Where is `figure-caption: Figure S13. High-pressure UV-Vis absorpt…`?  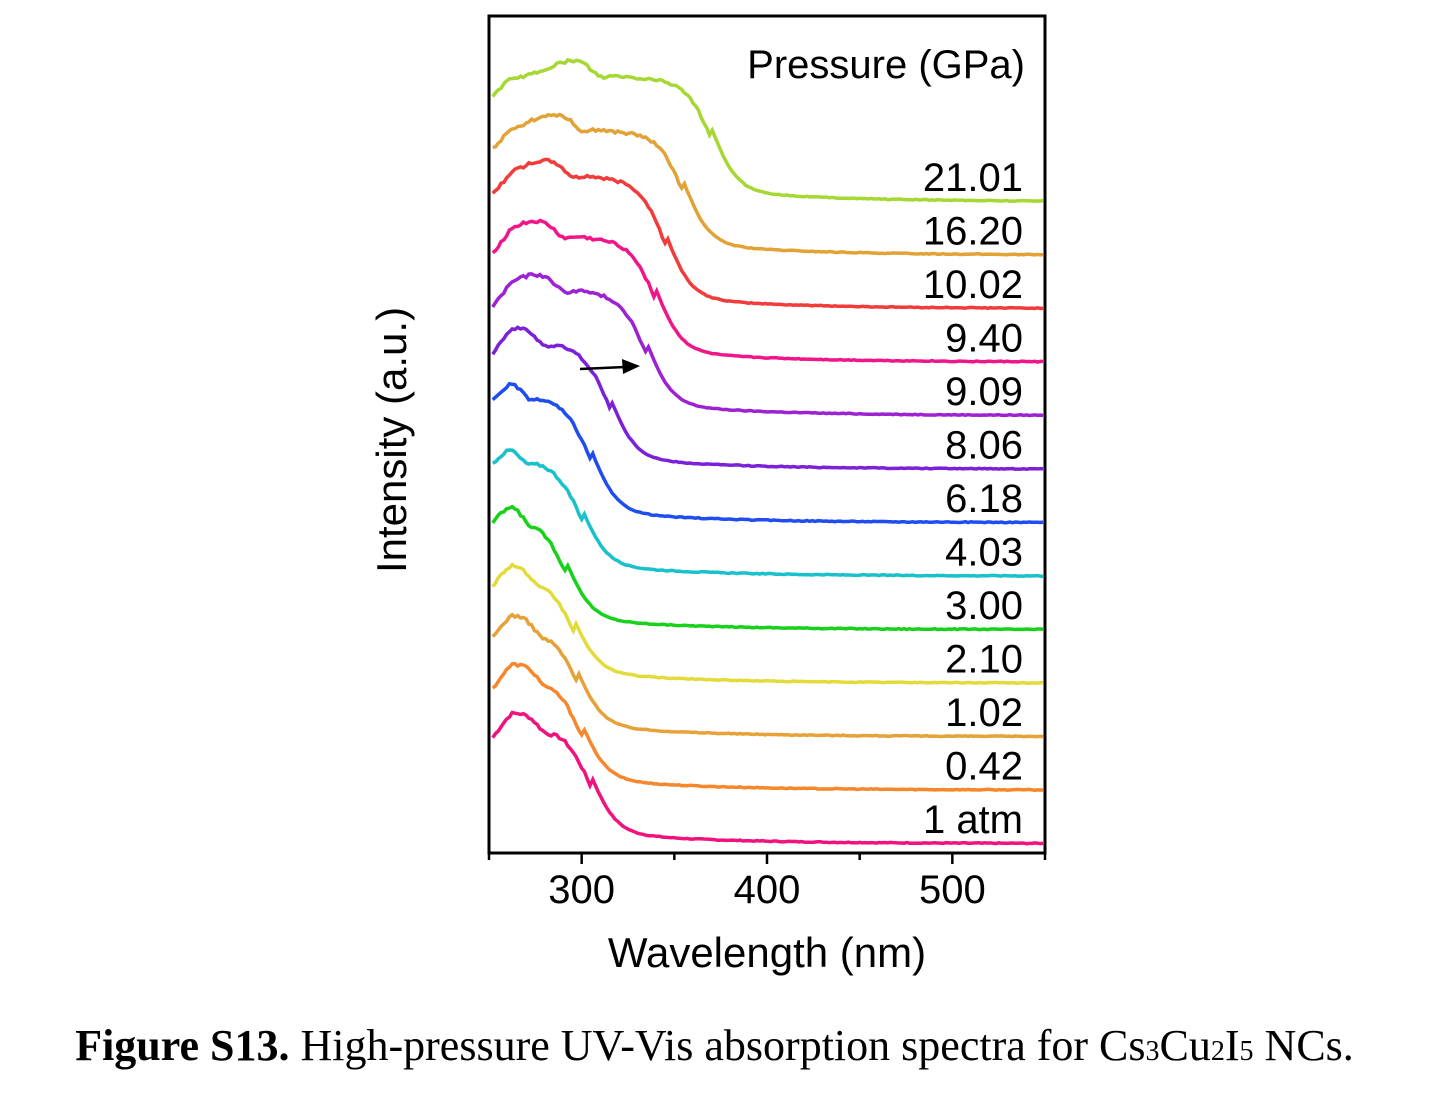
figure-caption: Figure S13. High-pressure UV-Vis absorpt… is located at coordinates (714, 1045).